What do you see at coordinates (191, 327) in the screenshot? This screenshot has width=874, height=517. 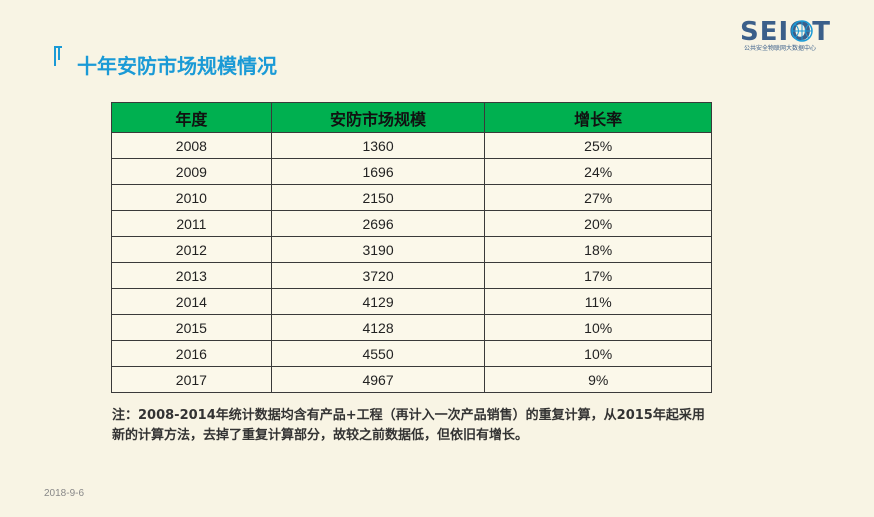 I see `cell-year: 2015` at bounding box center [191, 327].